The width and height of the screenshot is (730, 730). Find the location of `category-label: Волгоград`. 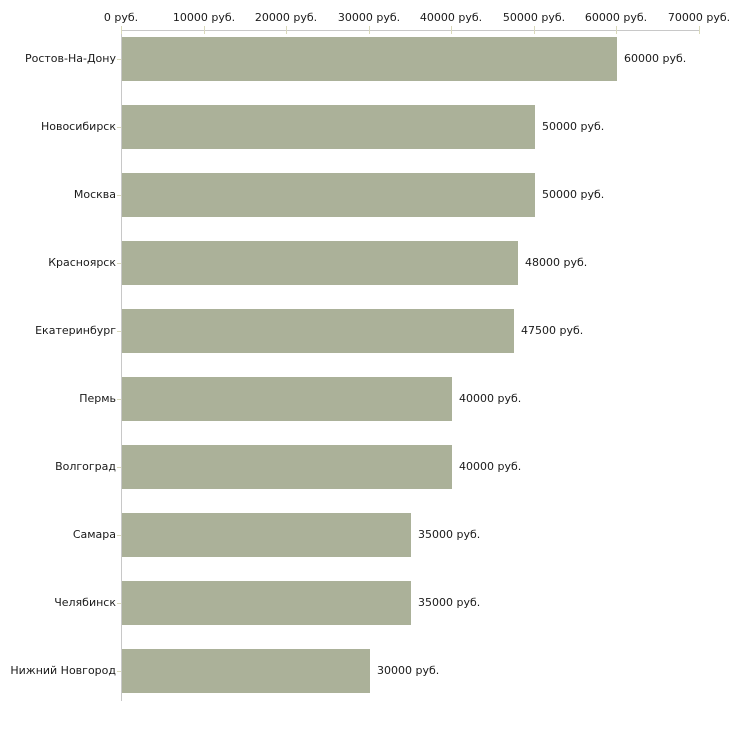

category-label: Волгоград is located at coordinates (85, 466).